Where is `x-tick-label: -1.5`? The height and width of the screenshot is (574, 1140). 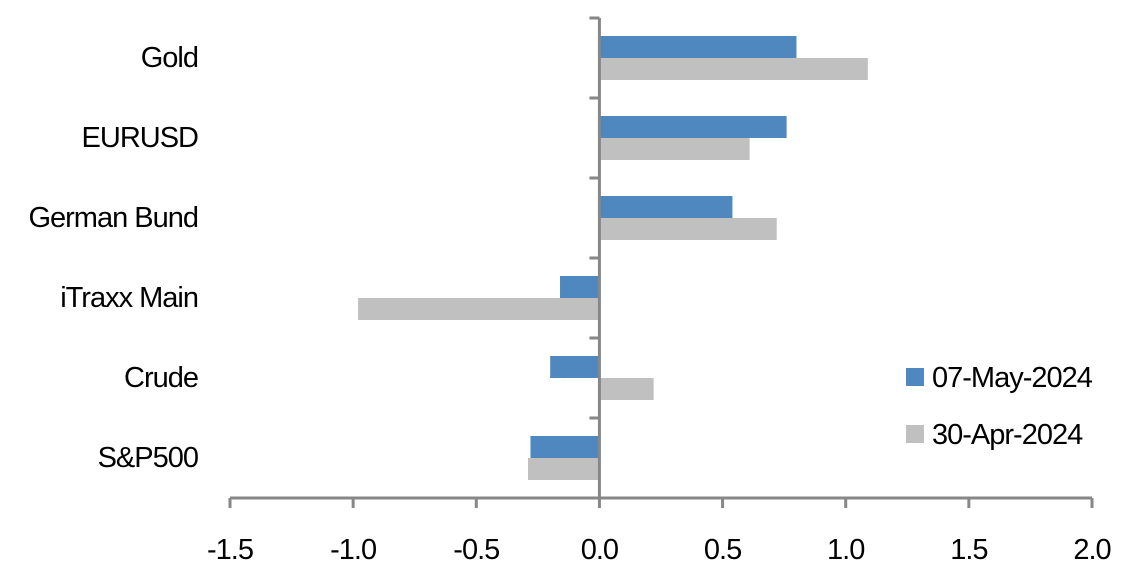 x-tick-label: -1.5 is located at coordinates (230, 550).